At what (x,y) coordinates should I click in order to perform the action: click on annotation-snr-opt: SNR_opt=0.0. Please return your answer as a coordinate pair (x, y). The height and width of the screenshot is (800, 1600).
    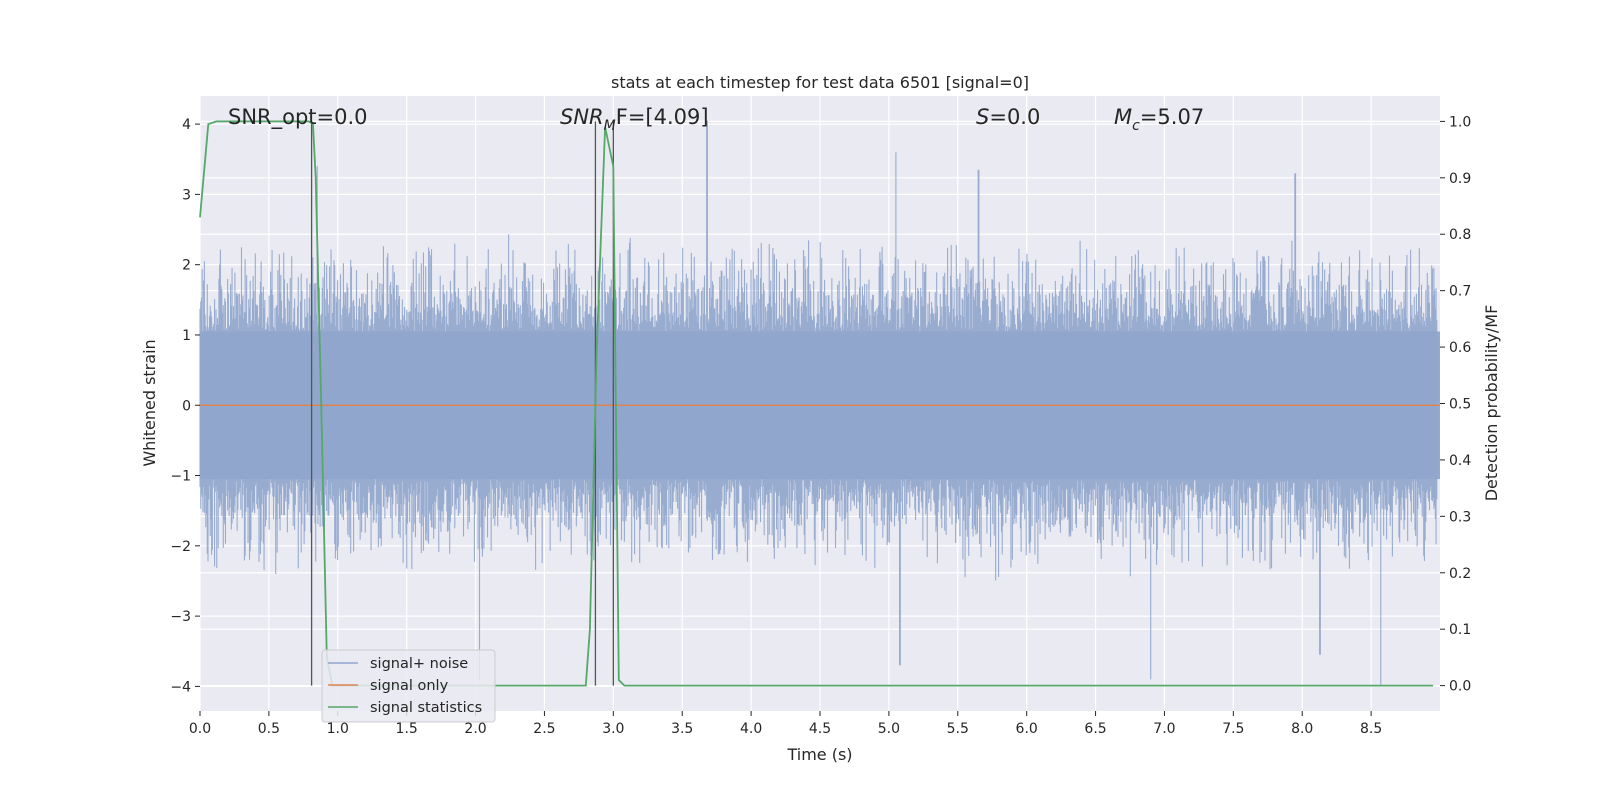
    Looking at the image, I should click on (298, 117).